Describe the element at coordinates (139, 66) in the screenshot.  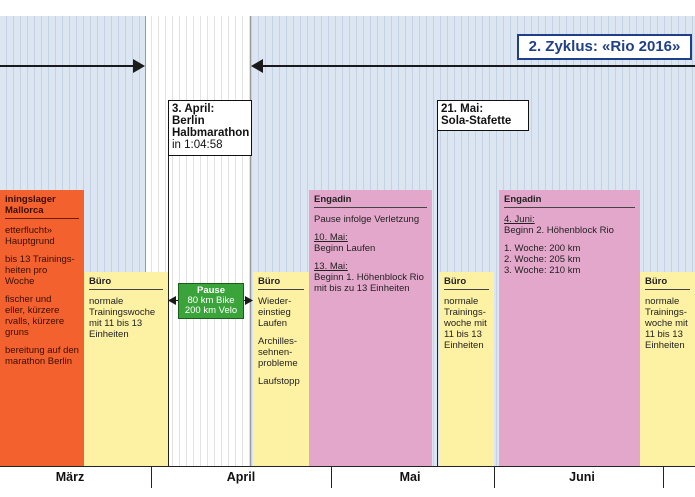
I see `arrow-right-icon` at that location.